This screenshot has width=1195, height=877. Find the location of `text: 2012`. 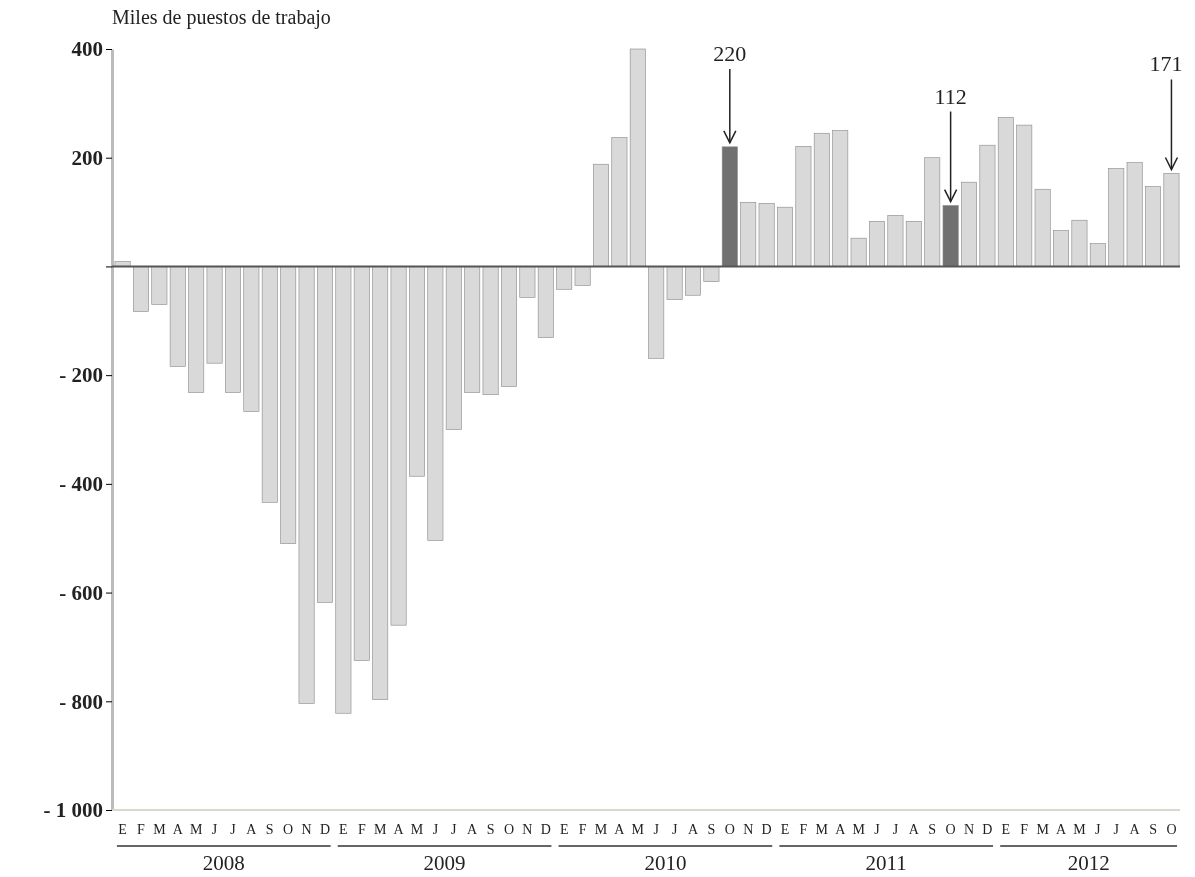

text: 2012 is located at coordinates (1088, 863).